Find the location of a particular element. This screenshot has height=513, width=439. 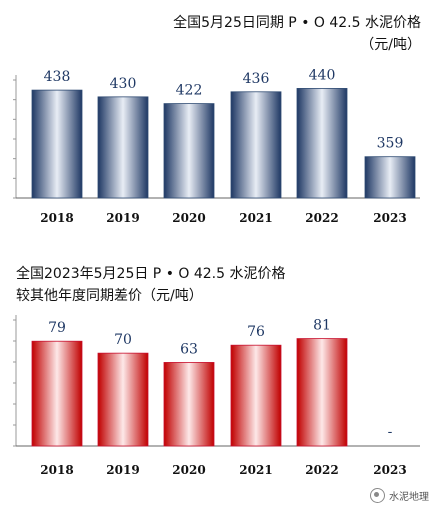

c2-bar-2018 is located at coordinates (57, 393).